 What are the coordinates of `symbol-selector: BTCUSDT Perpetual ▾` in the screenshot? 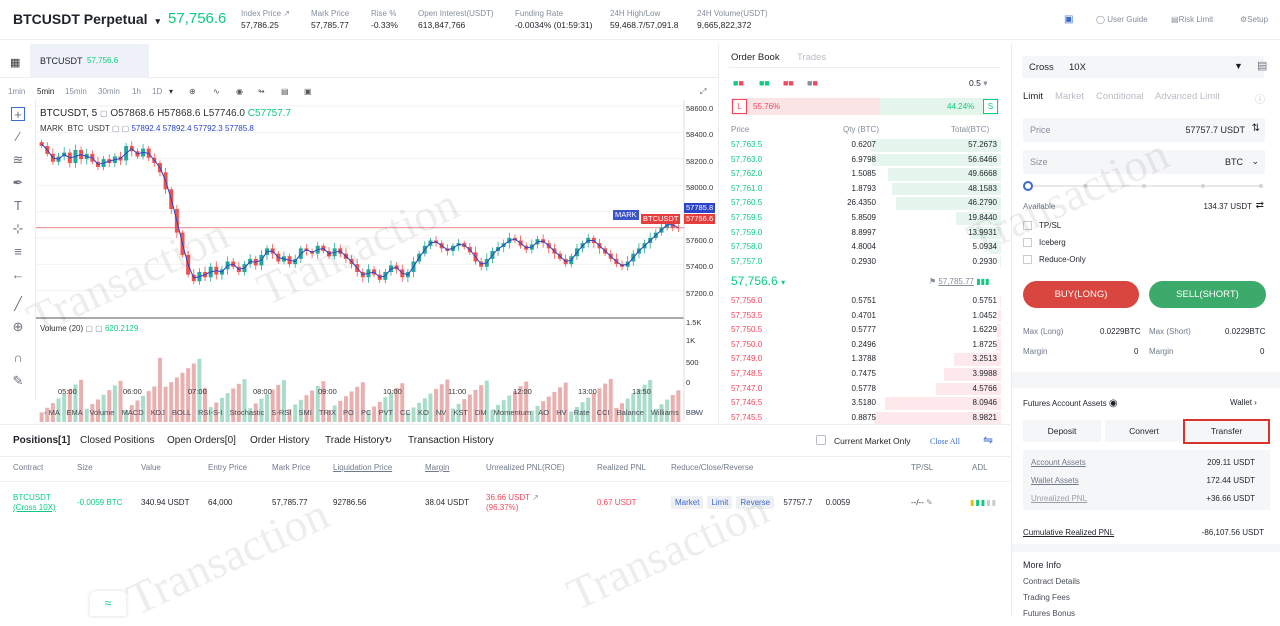 It's located at (86, 19).